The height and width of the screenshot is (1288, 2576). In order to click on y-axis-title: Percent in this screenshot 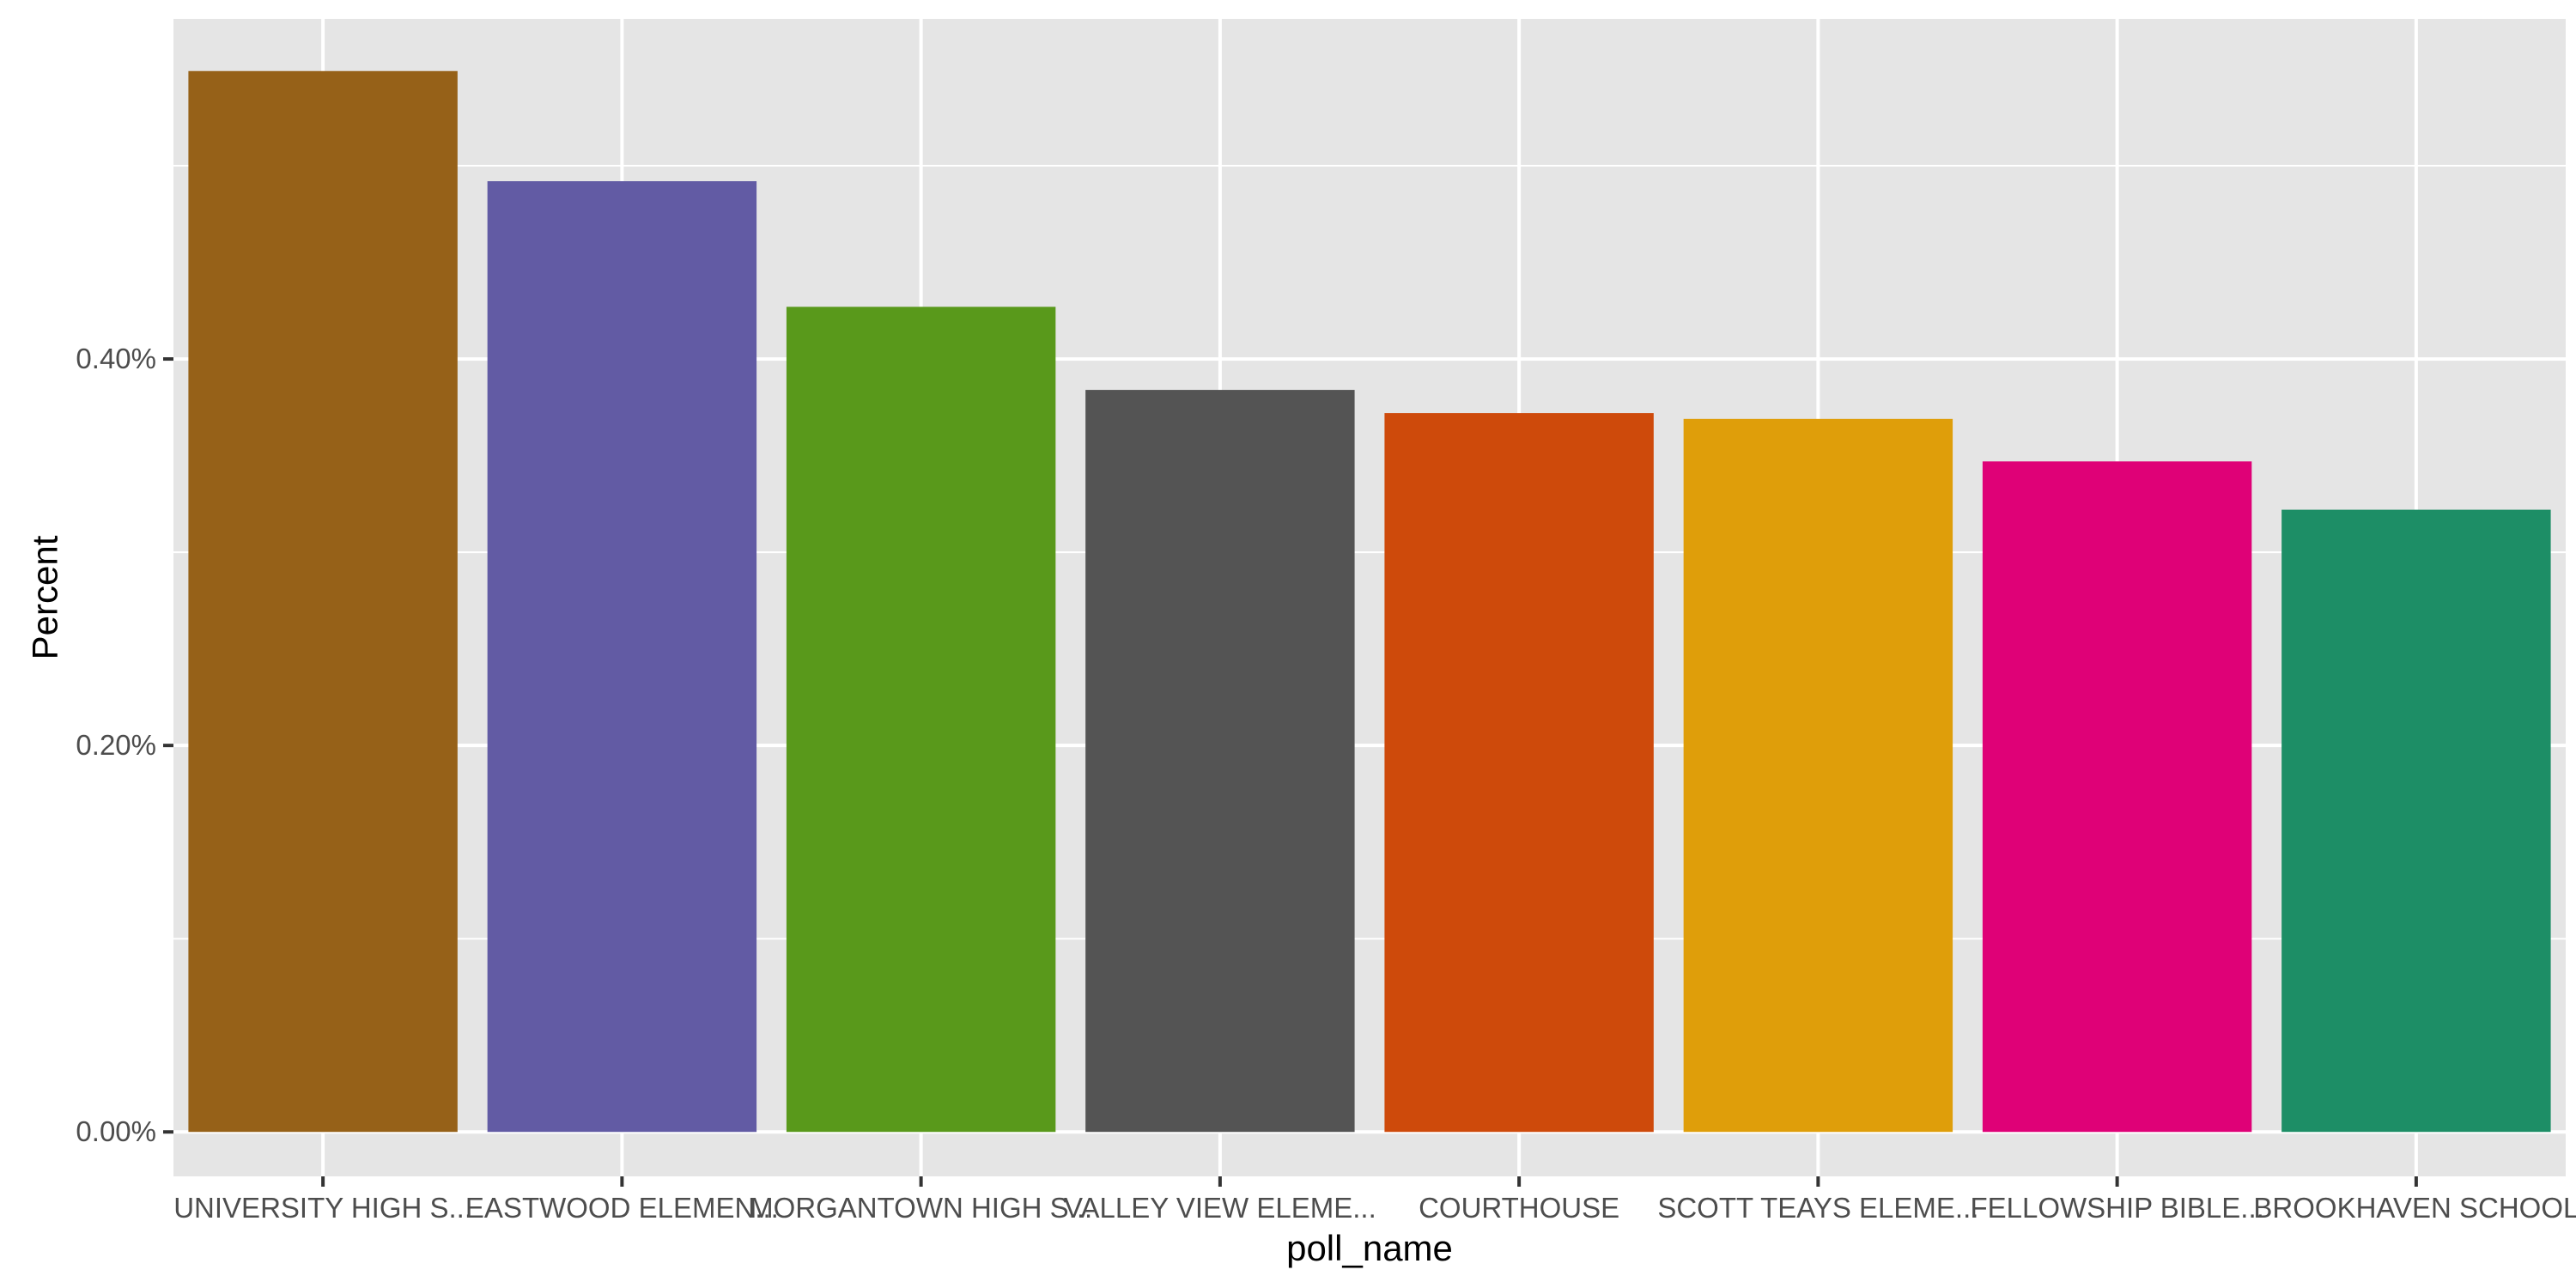, I will do `click(45, 597)`.